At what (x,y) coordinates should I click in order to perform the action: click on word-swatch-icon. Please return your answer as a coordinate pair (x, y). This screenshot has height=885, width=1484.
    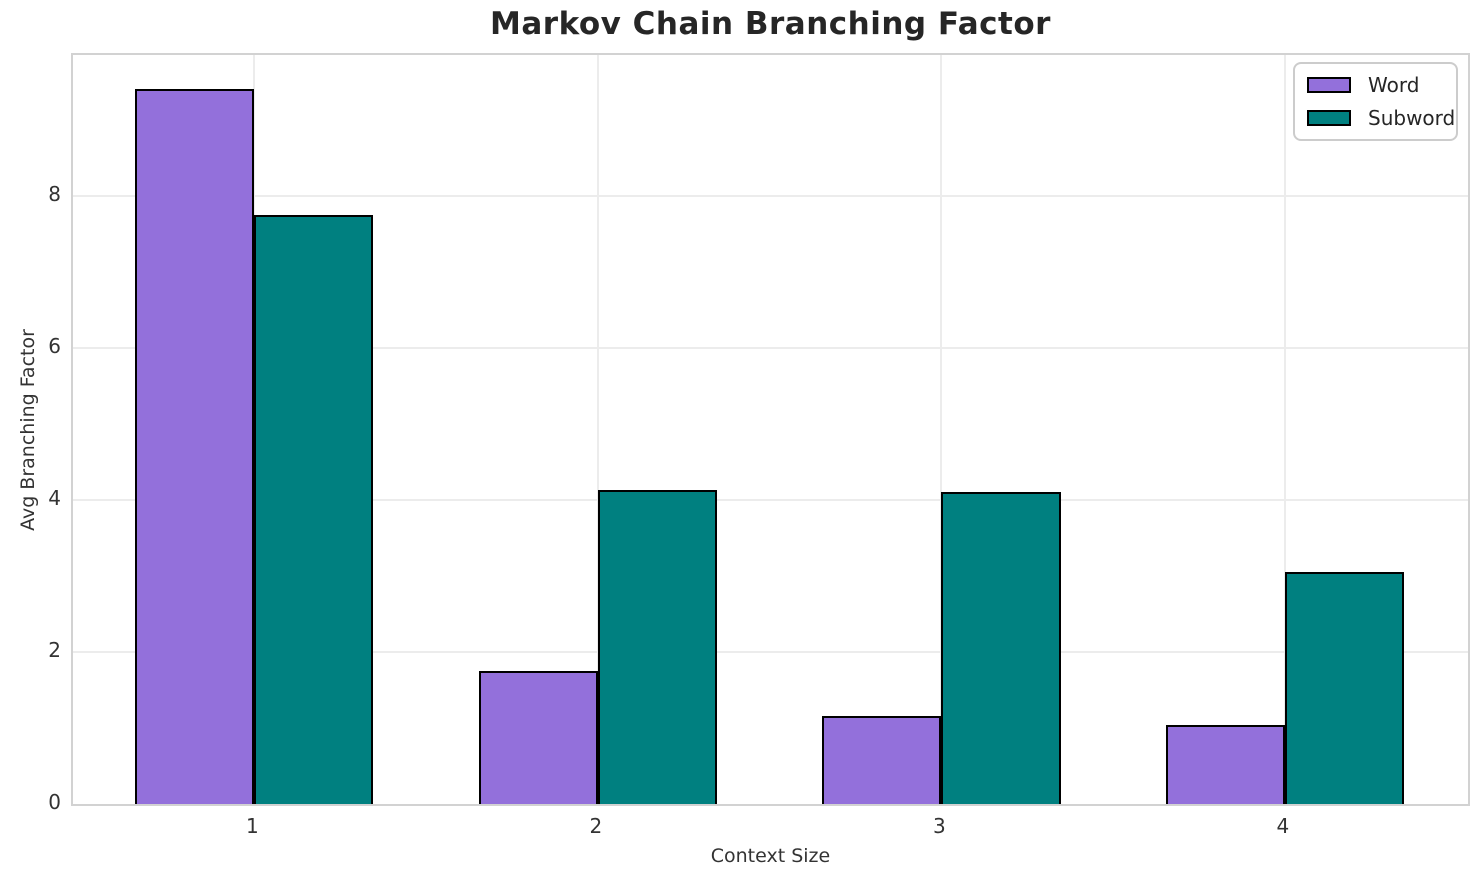
    Looking at the image, I should click on (1329, 85).